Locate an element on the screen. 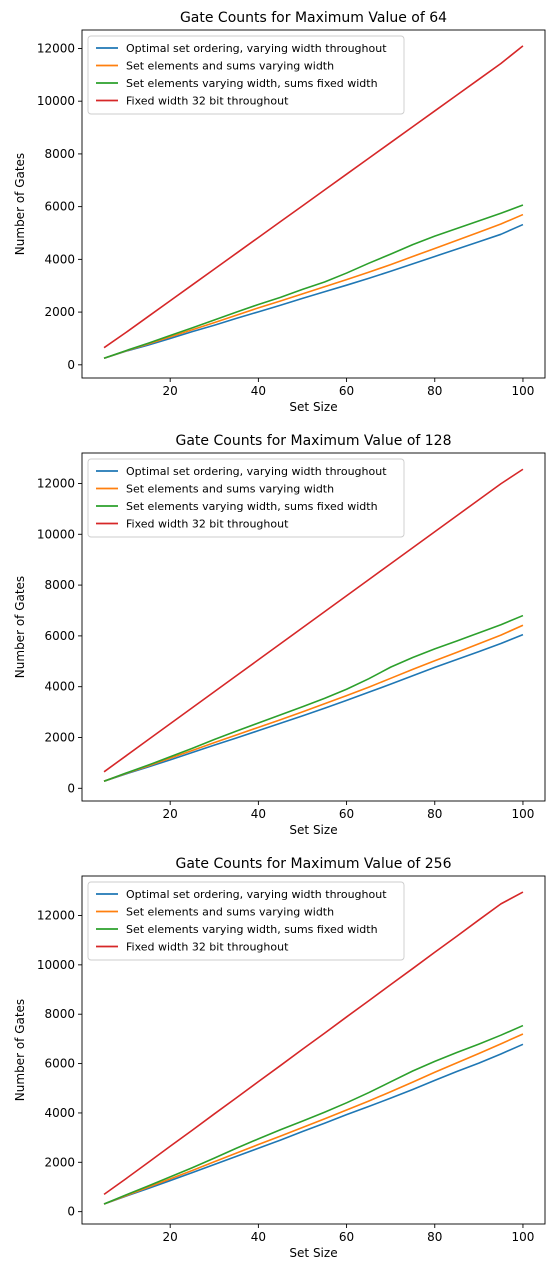 The width and height of the screenshot is (548, 1266). chart-title: Gate Counts for Maximum Value of 128 is located at coordinates (314, 441).